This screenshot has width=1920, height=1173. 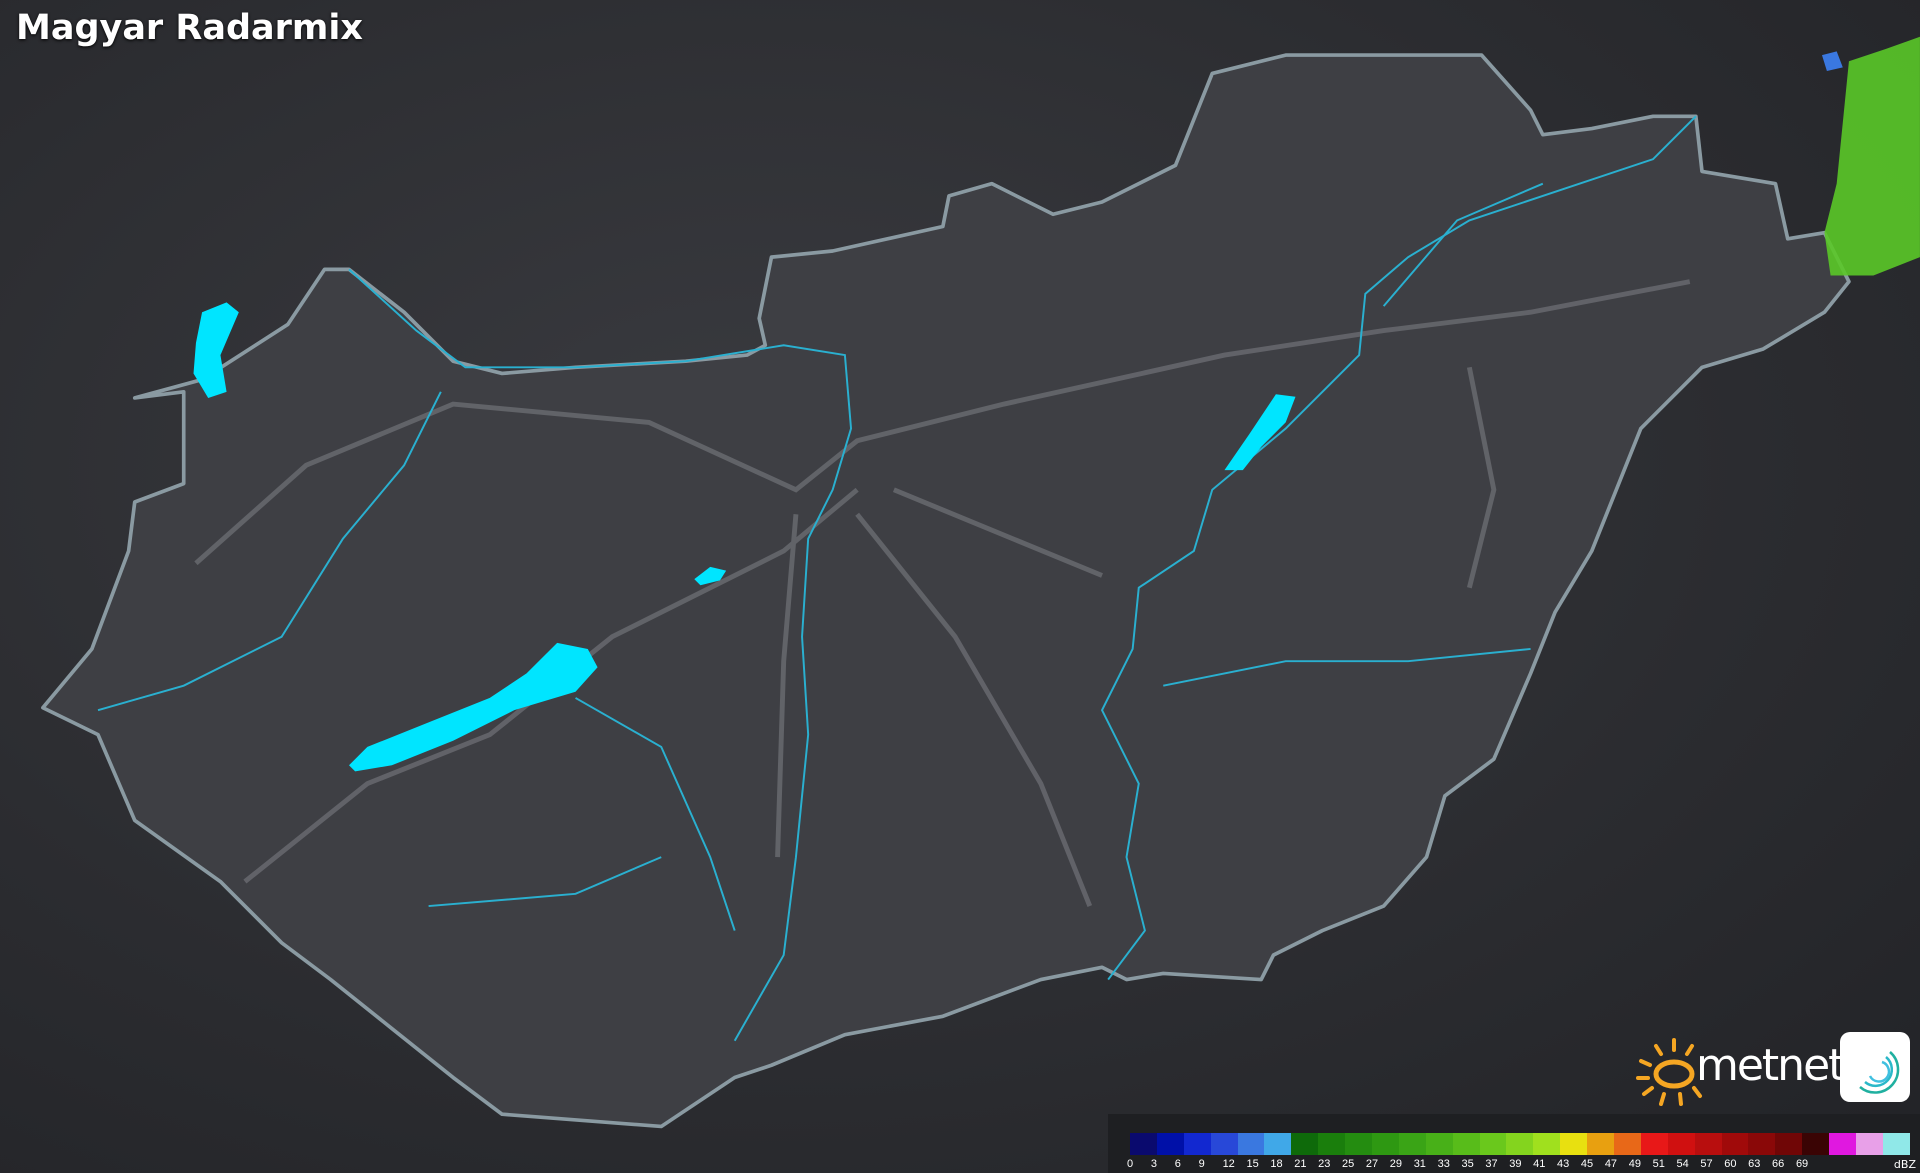 What do you see at coordinates (1611, 1164) in the screenshot?
I see `legend-label: 47` at bounding box center [1611, 1164].